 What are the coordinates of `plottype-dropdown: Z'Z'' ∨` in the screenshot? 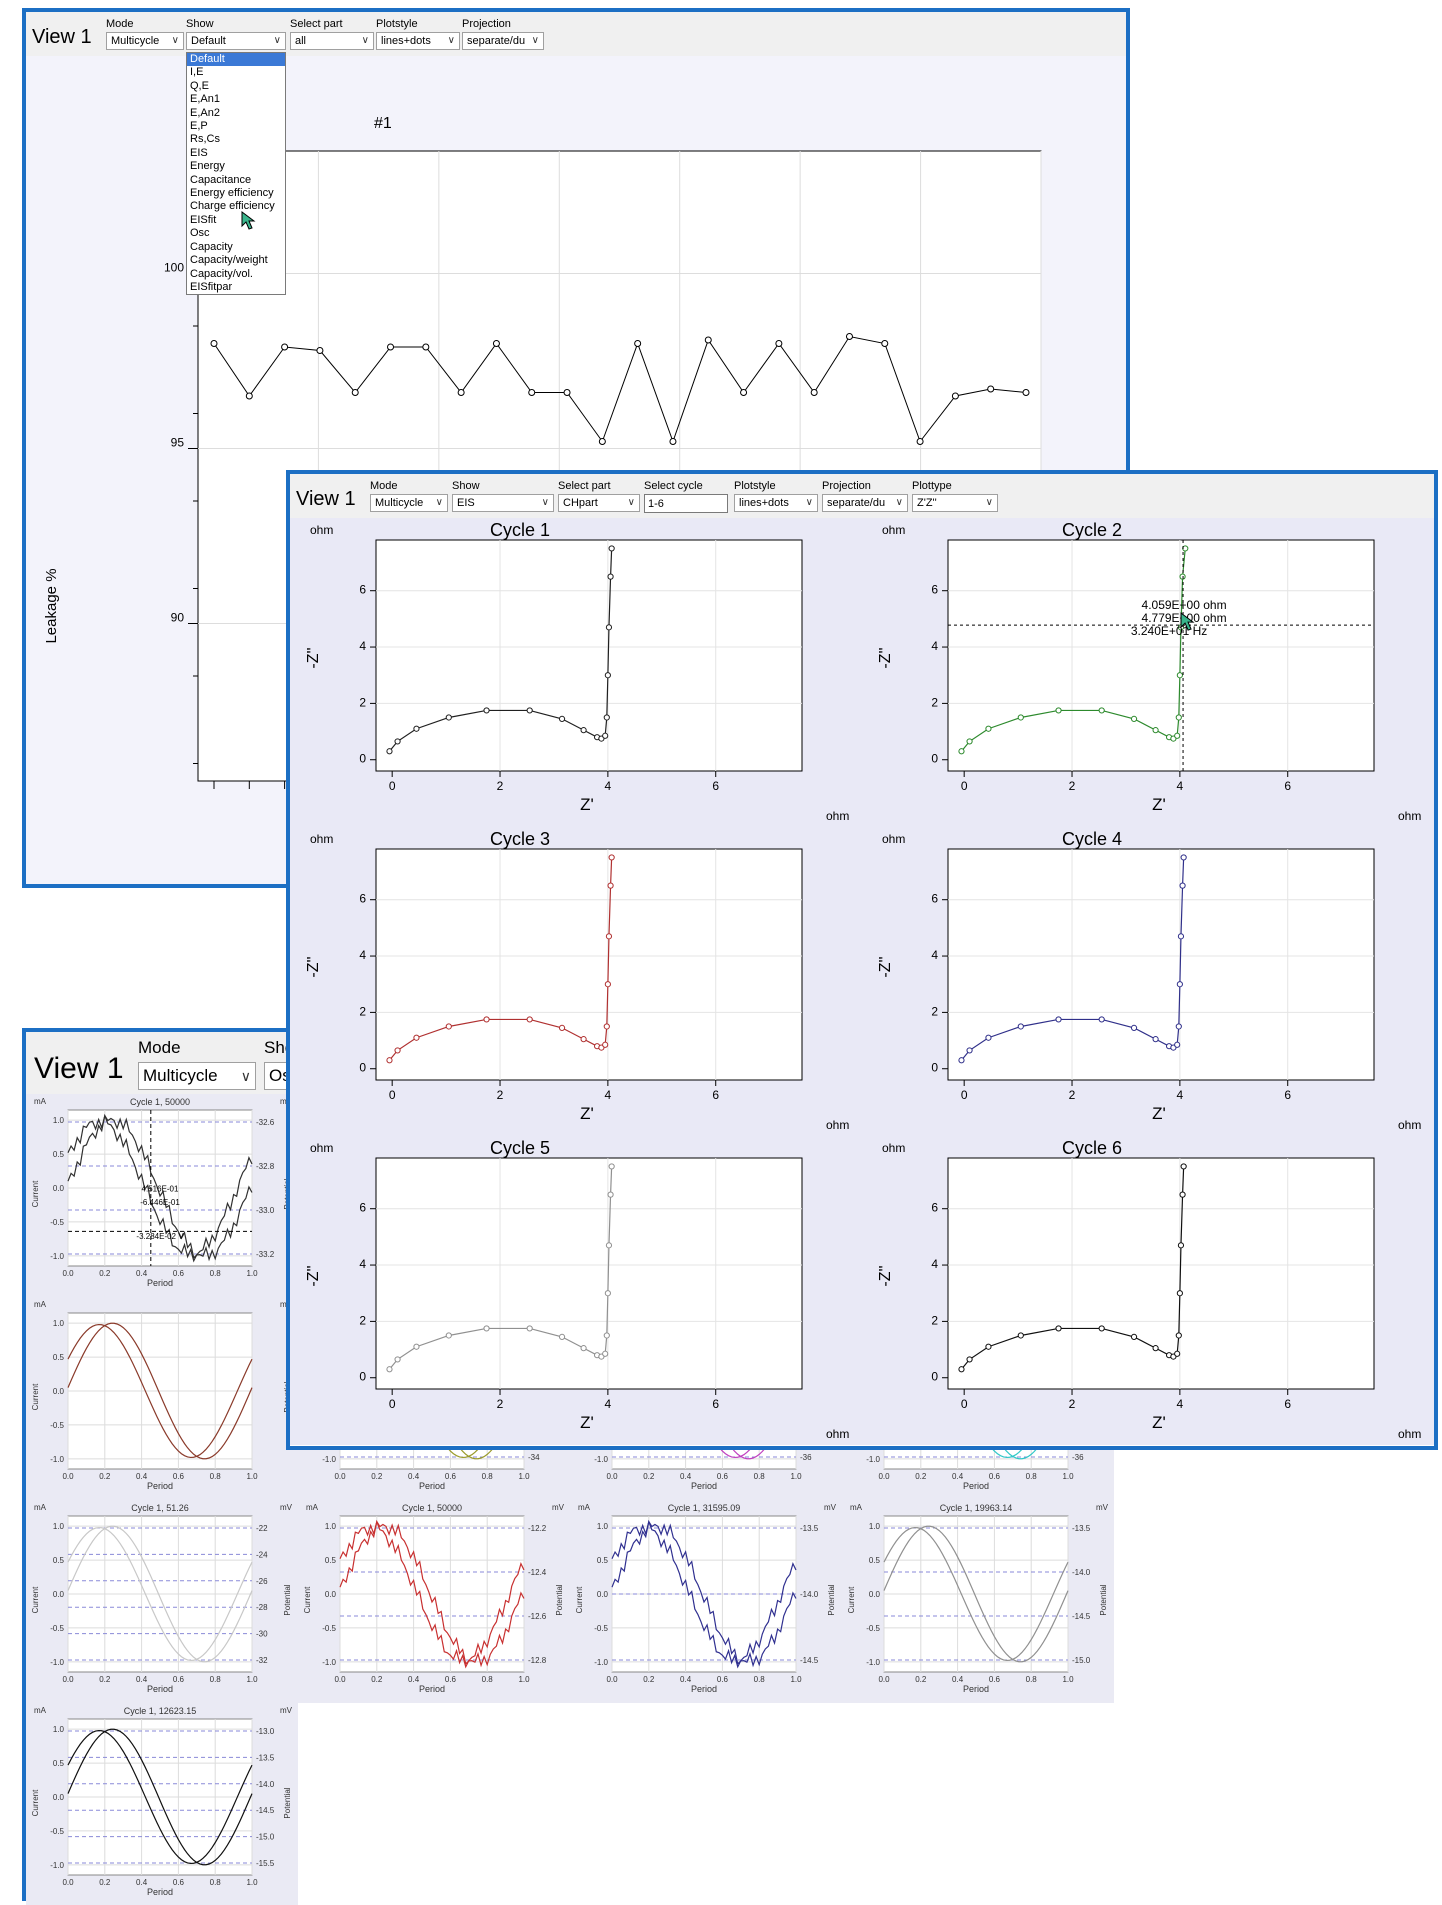 It's located at (955, 503).